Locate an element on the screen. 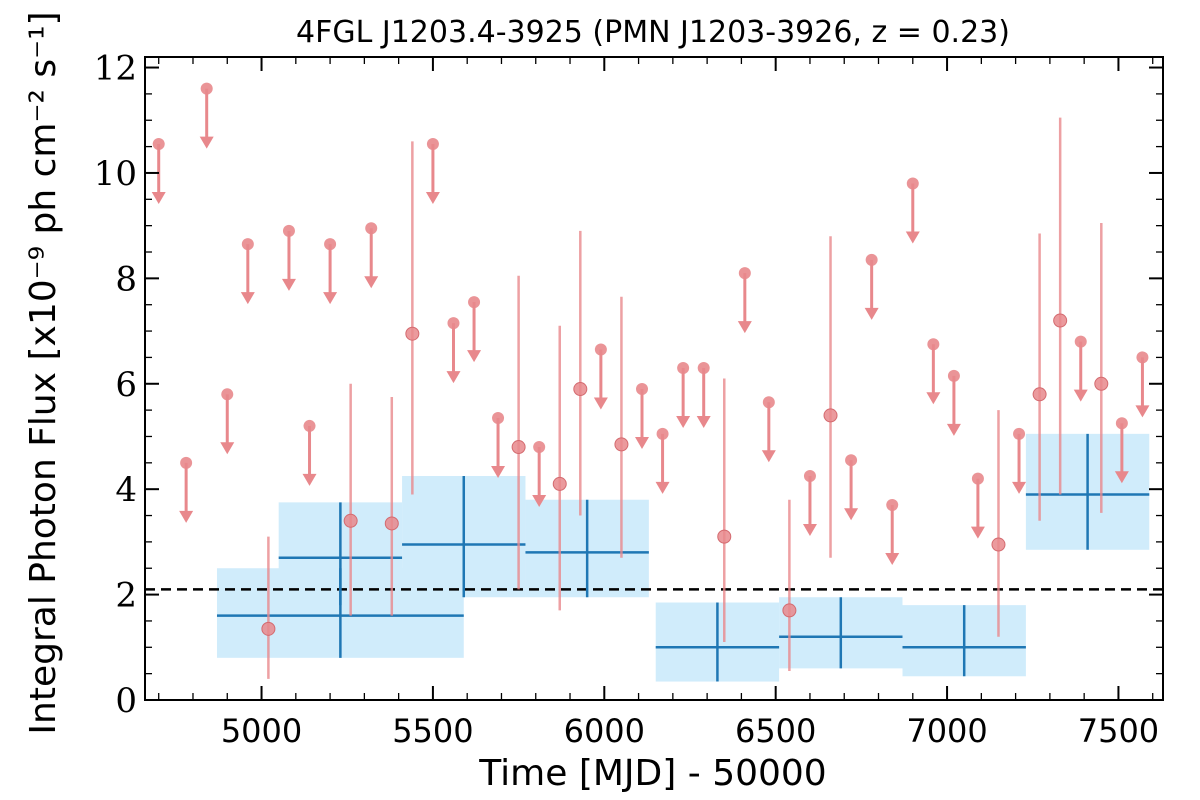  x-tick-label: 5500 is located at coordinates (432, 731).